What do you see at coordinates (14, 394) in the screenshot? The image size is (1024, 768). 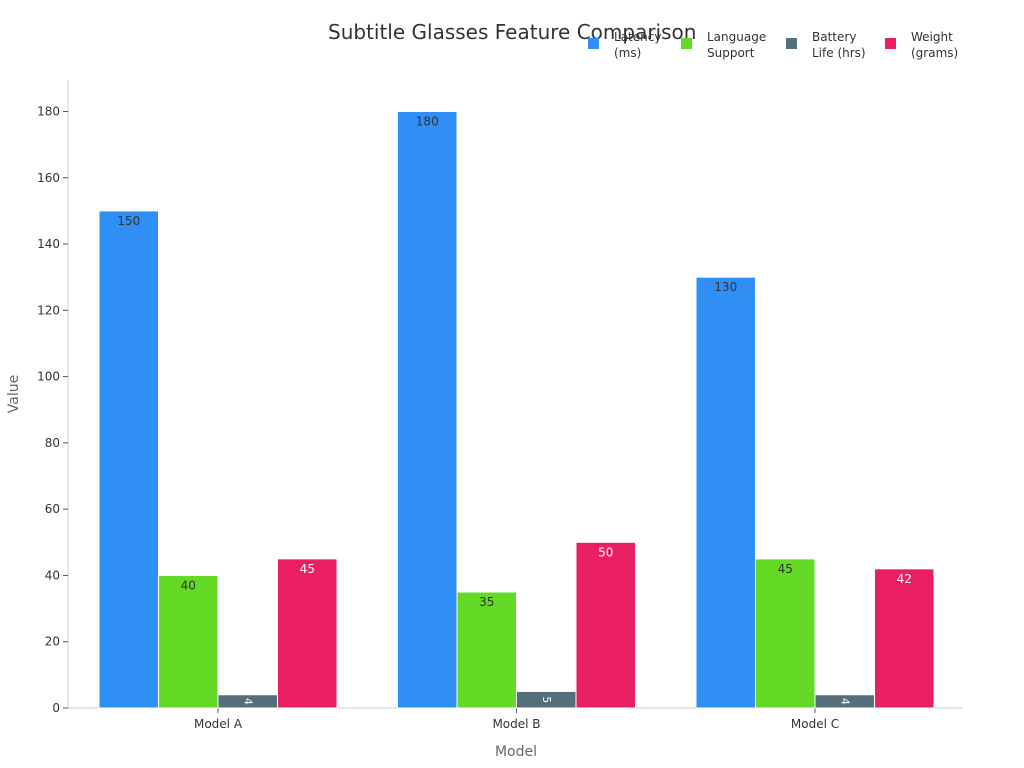 I see `y-axis-title: Value` at bounding box center [14, 394].